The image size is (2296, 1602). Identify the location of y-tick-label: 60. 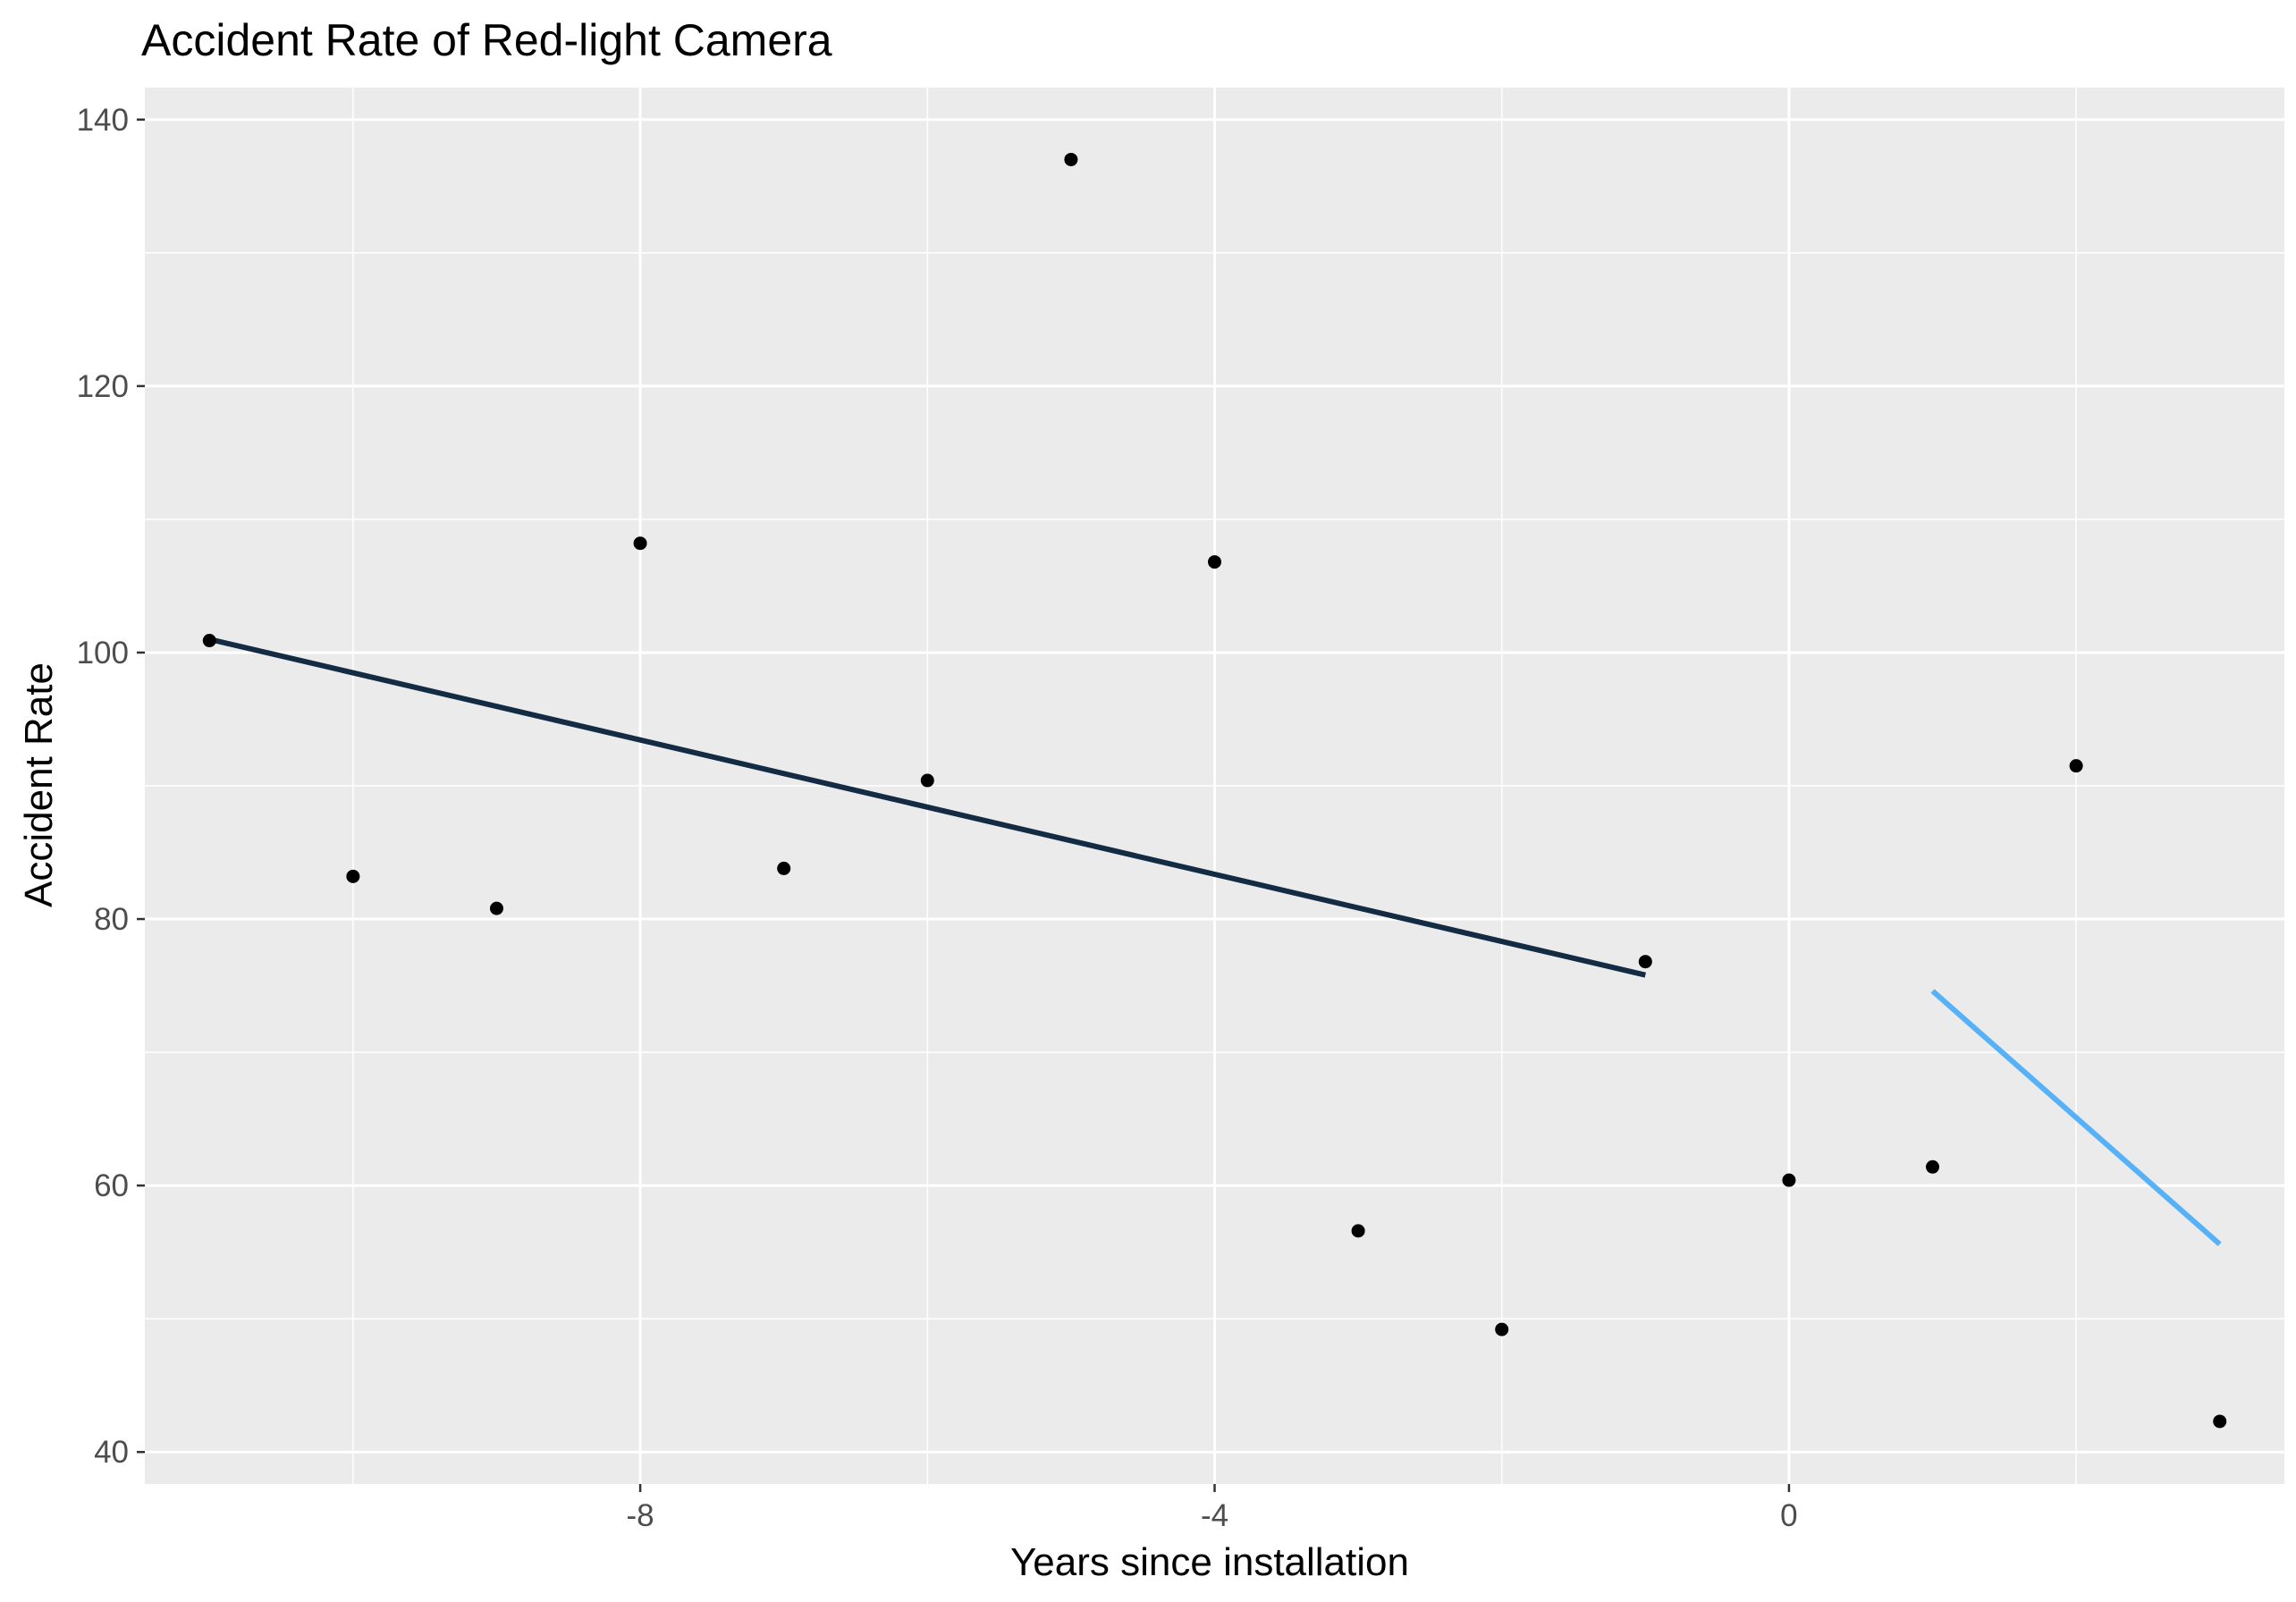
(111, 1186).